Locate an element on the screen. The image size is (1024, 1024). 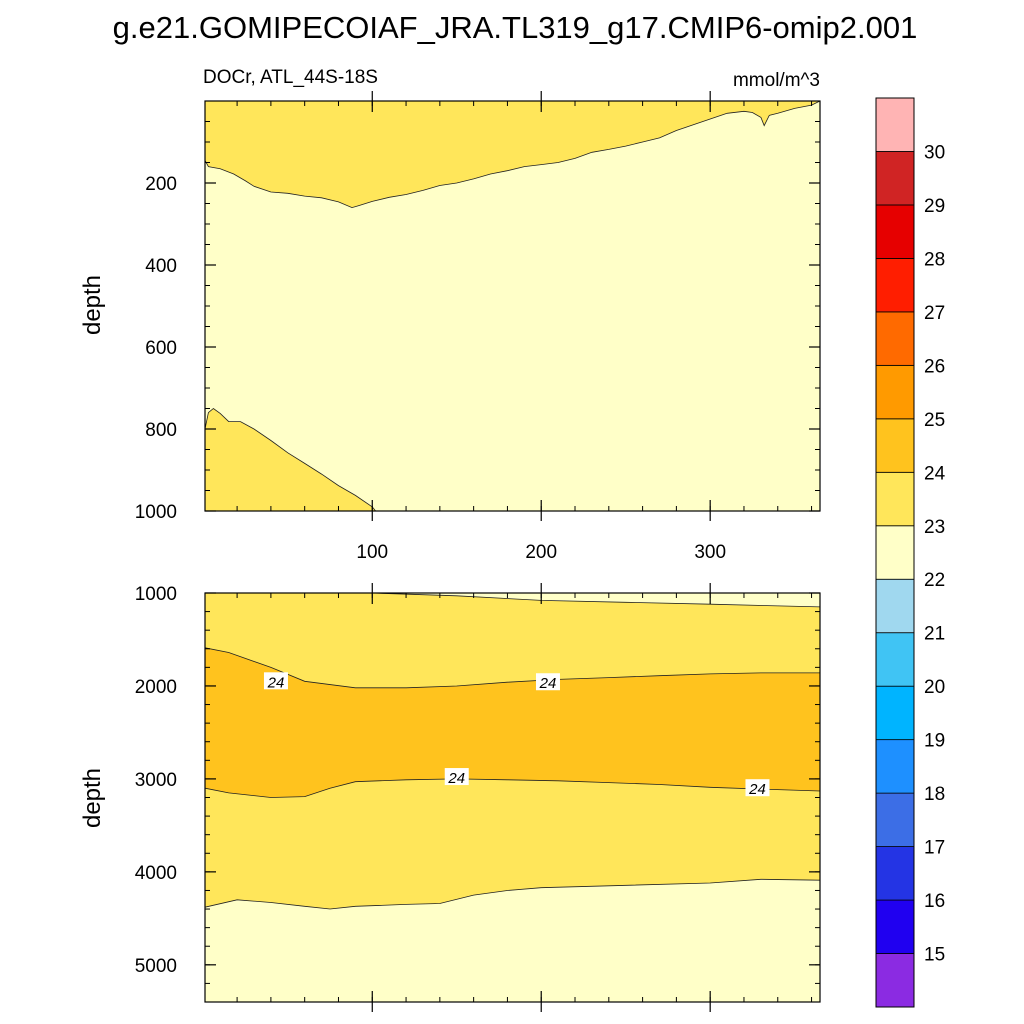
colorbar-tick-label: 27 is located at coordinates (934, 313).